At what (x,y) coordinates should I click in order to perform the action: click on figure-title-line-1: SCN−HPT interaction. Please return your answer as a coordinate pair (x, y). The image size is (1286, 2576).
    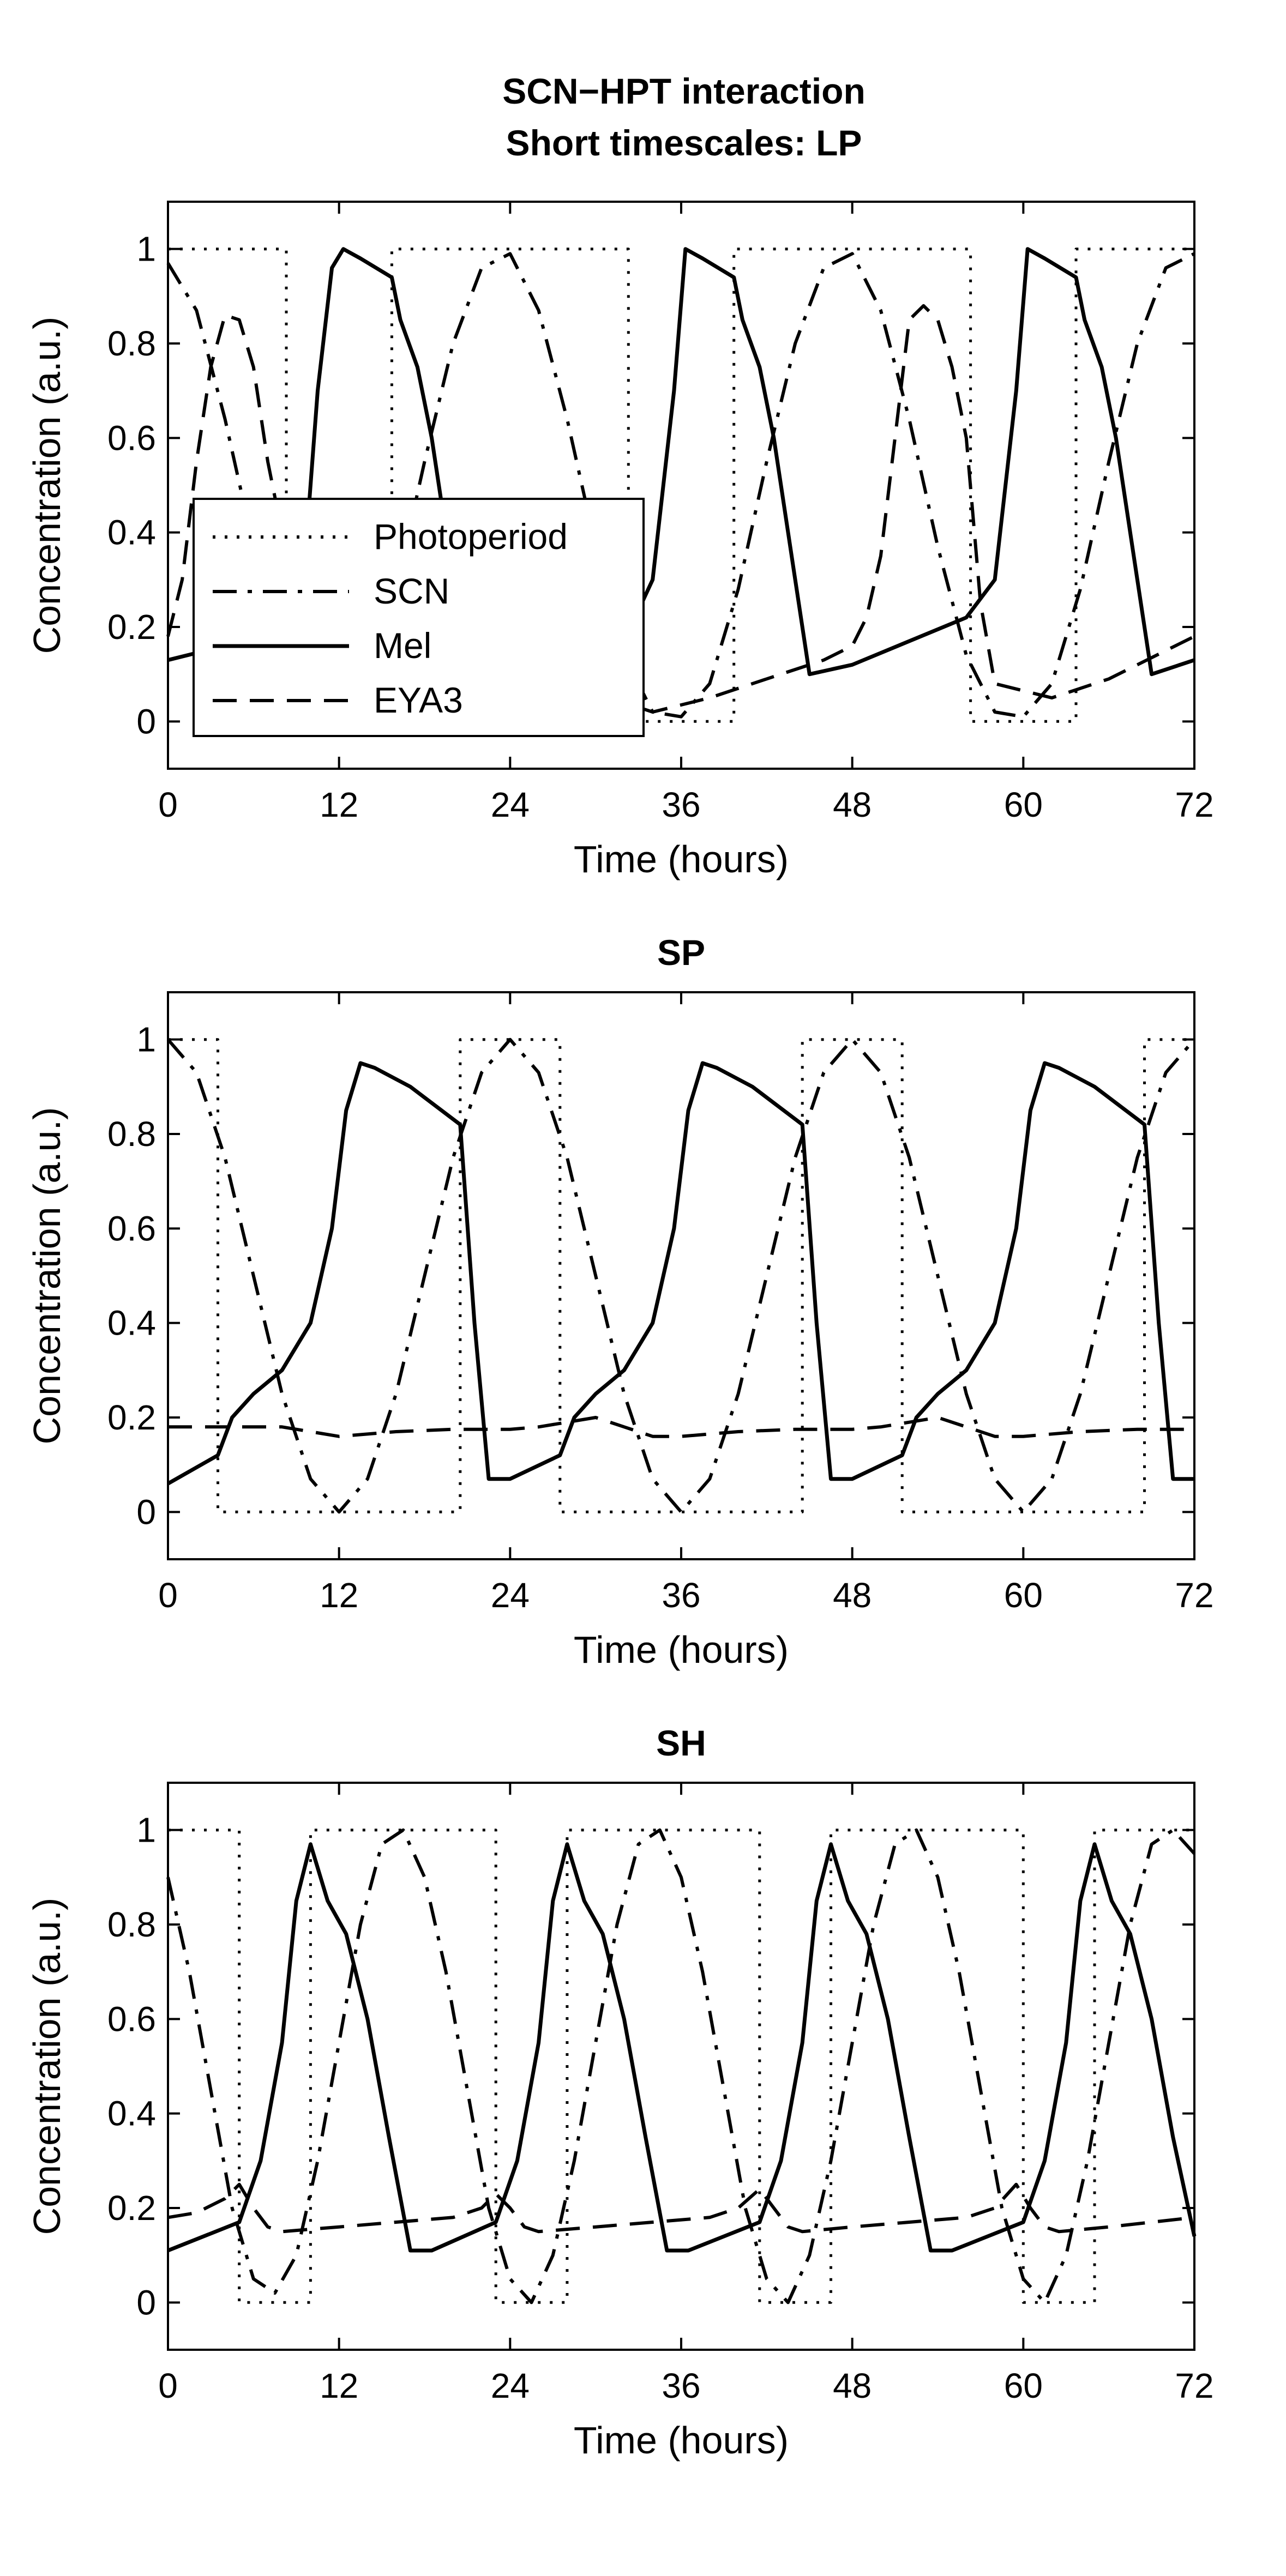
    Looking at the image, I should click on (684, 91).